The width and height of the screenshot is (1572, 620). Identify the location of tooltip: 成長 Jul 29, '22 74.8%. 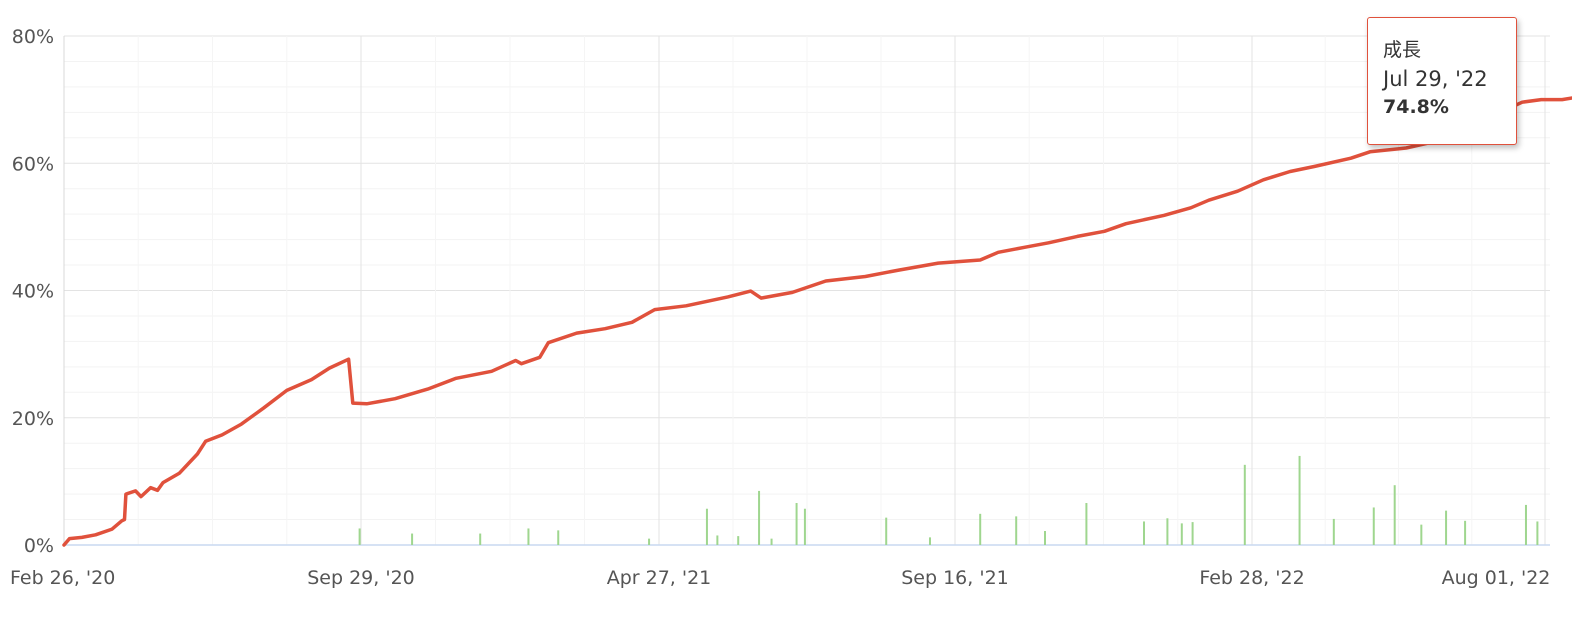
(1442, 81).